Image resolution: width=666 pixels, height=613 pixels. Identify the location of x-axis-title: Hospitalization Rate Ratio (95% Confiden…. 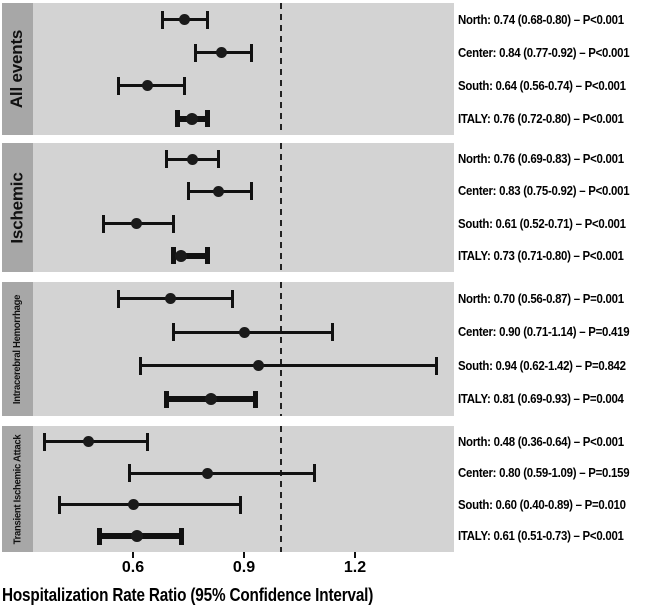
(188, 595).